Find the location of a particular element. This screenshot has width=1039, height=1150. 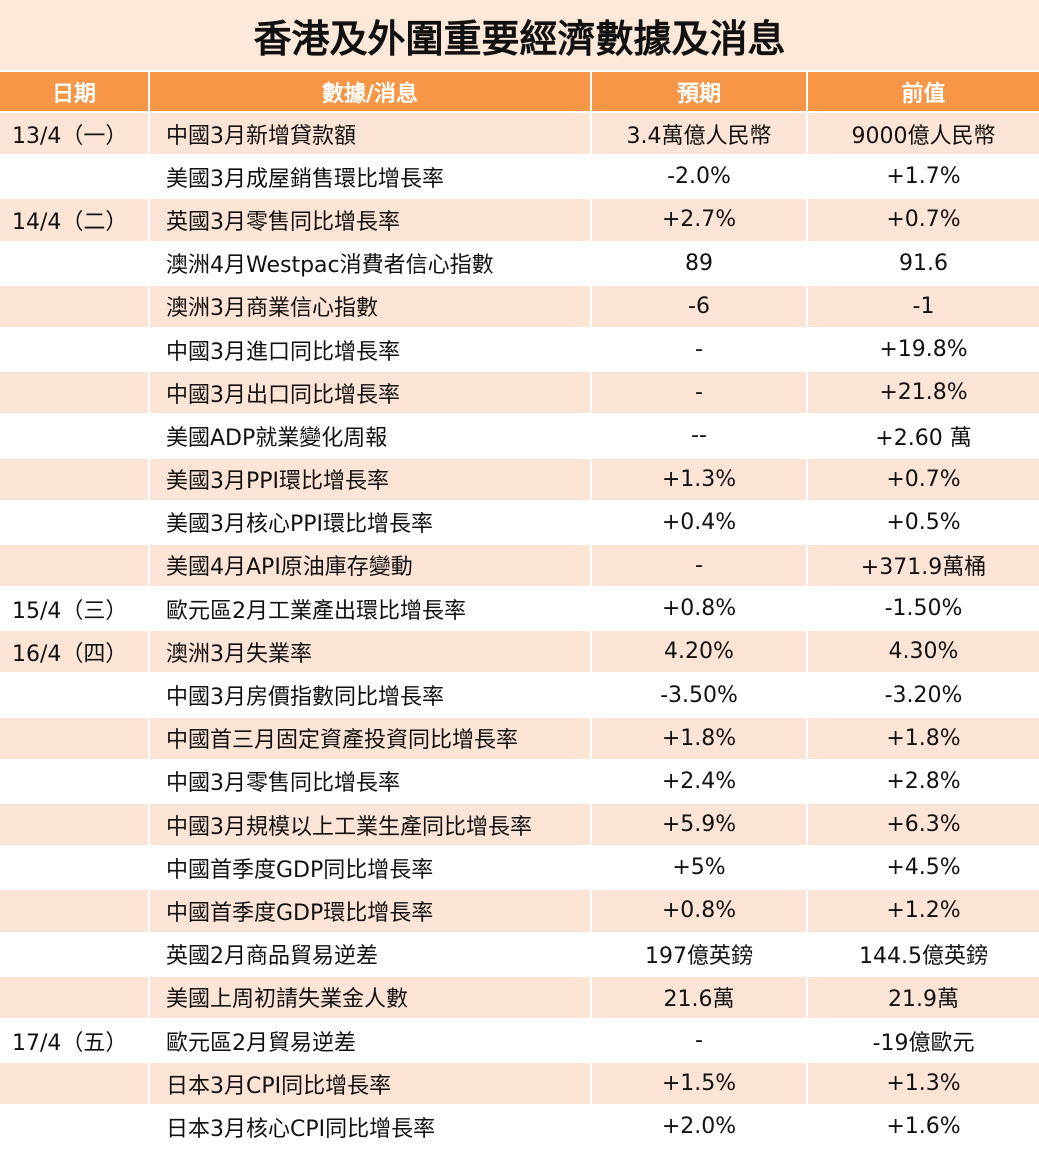

table-cell: +5% is located at coordinates (699, 868).